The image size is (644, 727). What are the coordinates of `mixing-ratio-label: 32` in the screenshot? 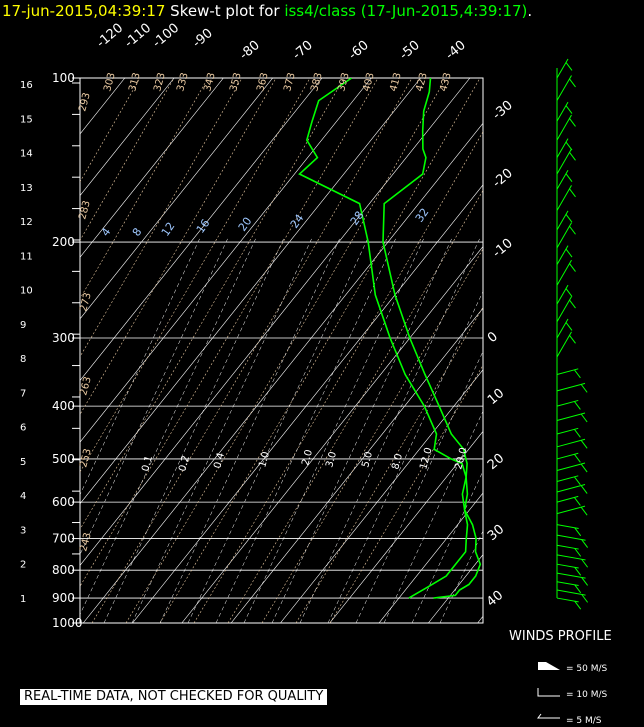 It's located at (422, 215).